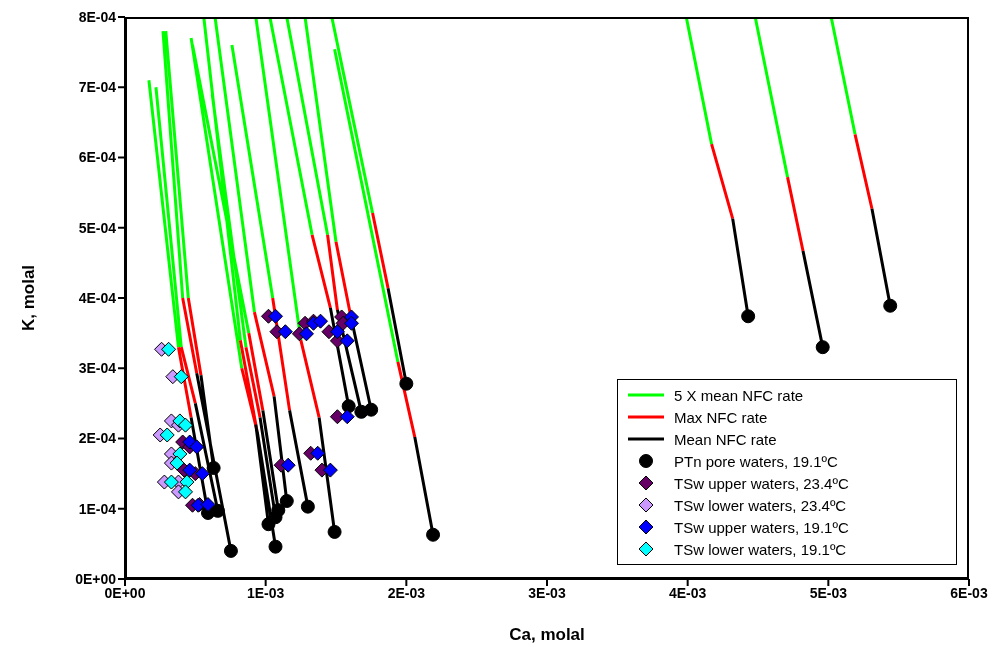  I want to click on y-tick-label: 0E+00, so click(96, 578).